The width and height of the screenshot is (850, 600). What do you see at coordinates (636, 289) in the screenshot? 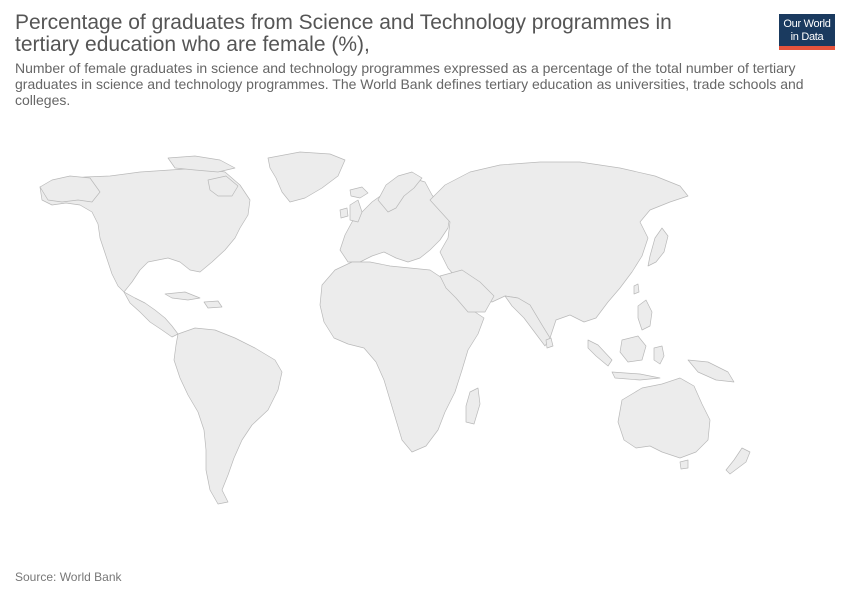
I see `map-region-taiwan` at bounding box center [636, 289].